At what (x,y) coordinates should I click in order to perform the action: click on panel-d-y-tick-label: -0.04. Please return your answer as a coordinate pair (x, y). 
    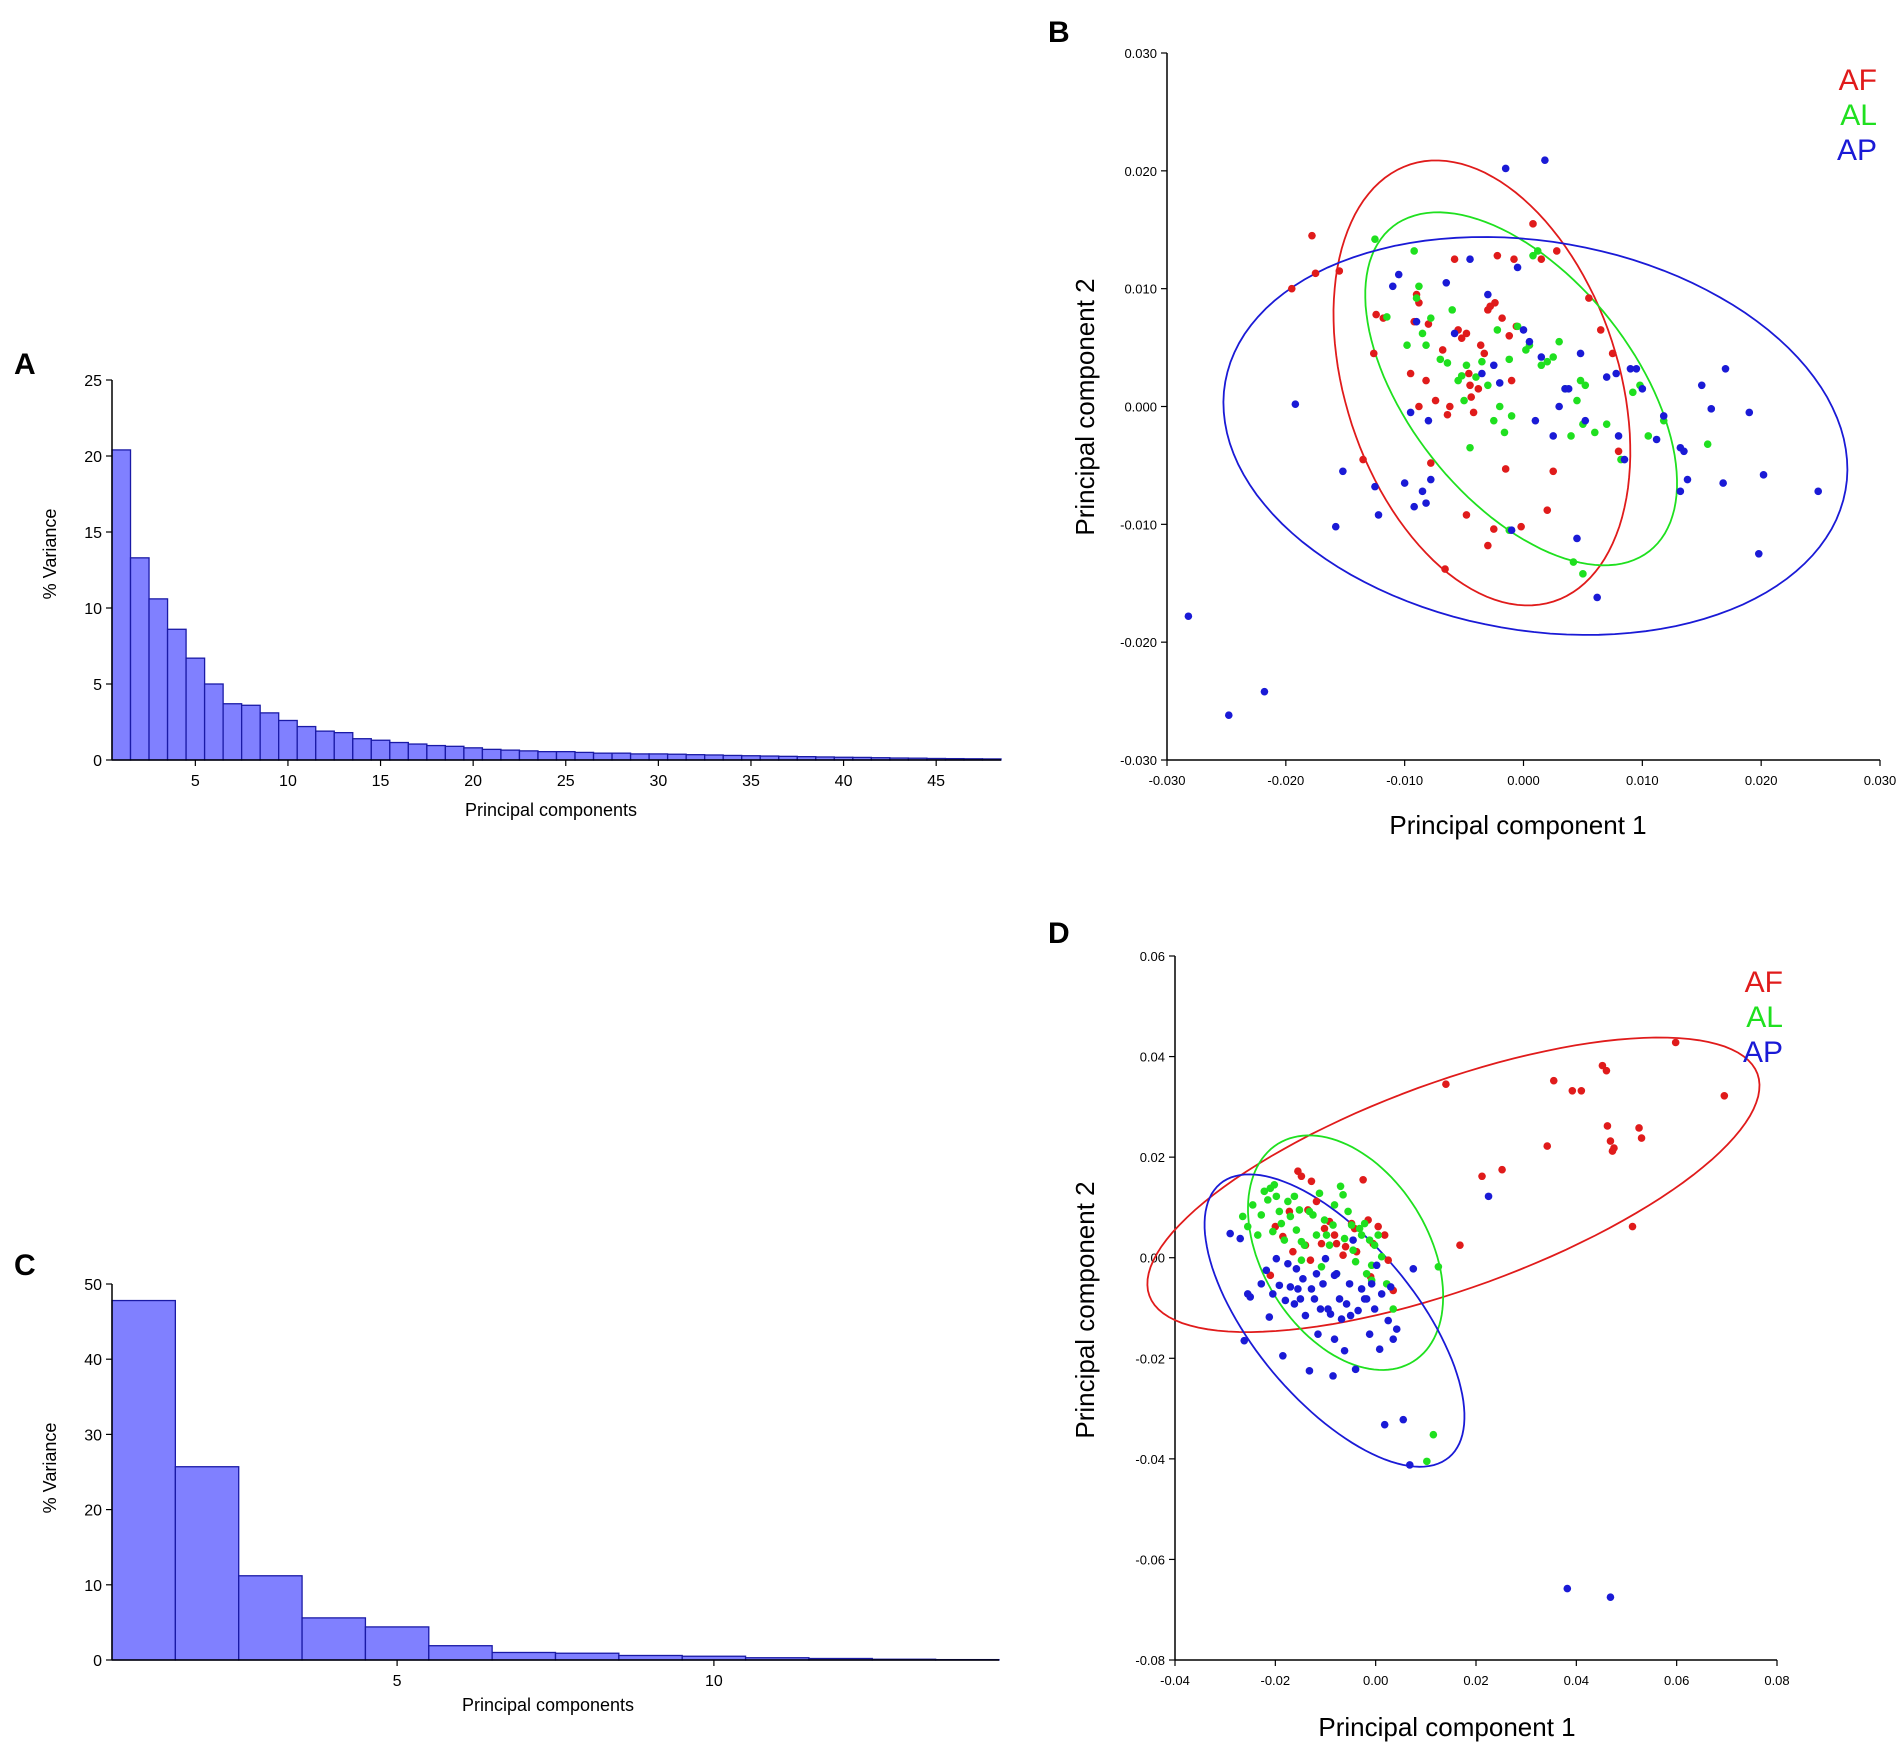
    Looking at the image, I should click on (1150, 1459).